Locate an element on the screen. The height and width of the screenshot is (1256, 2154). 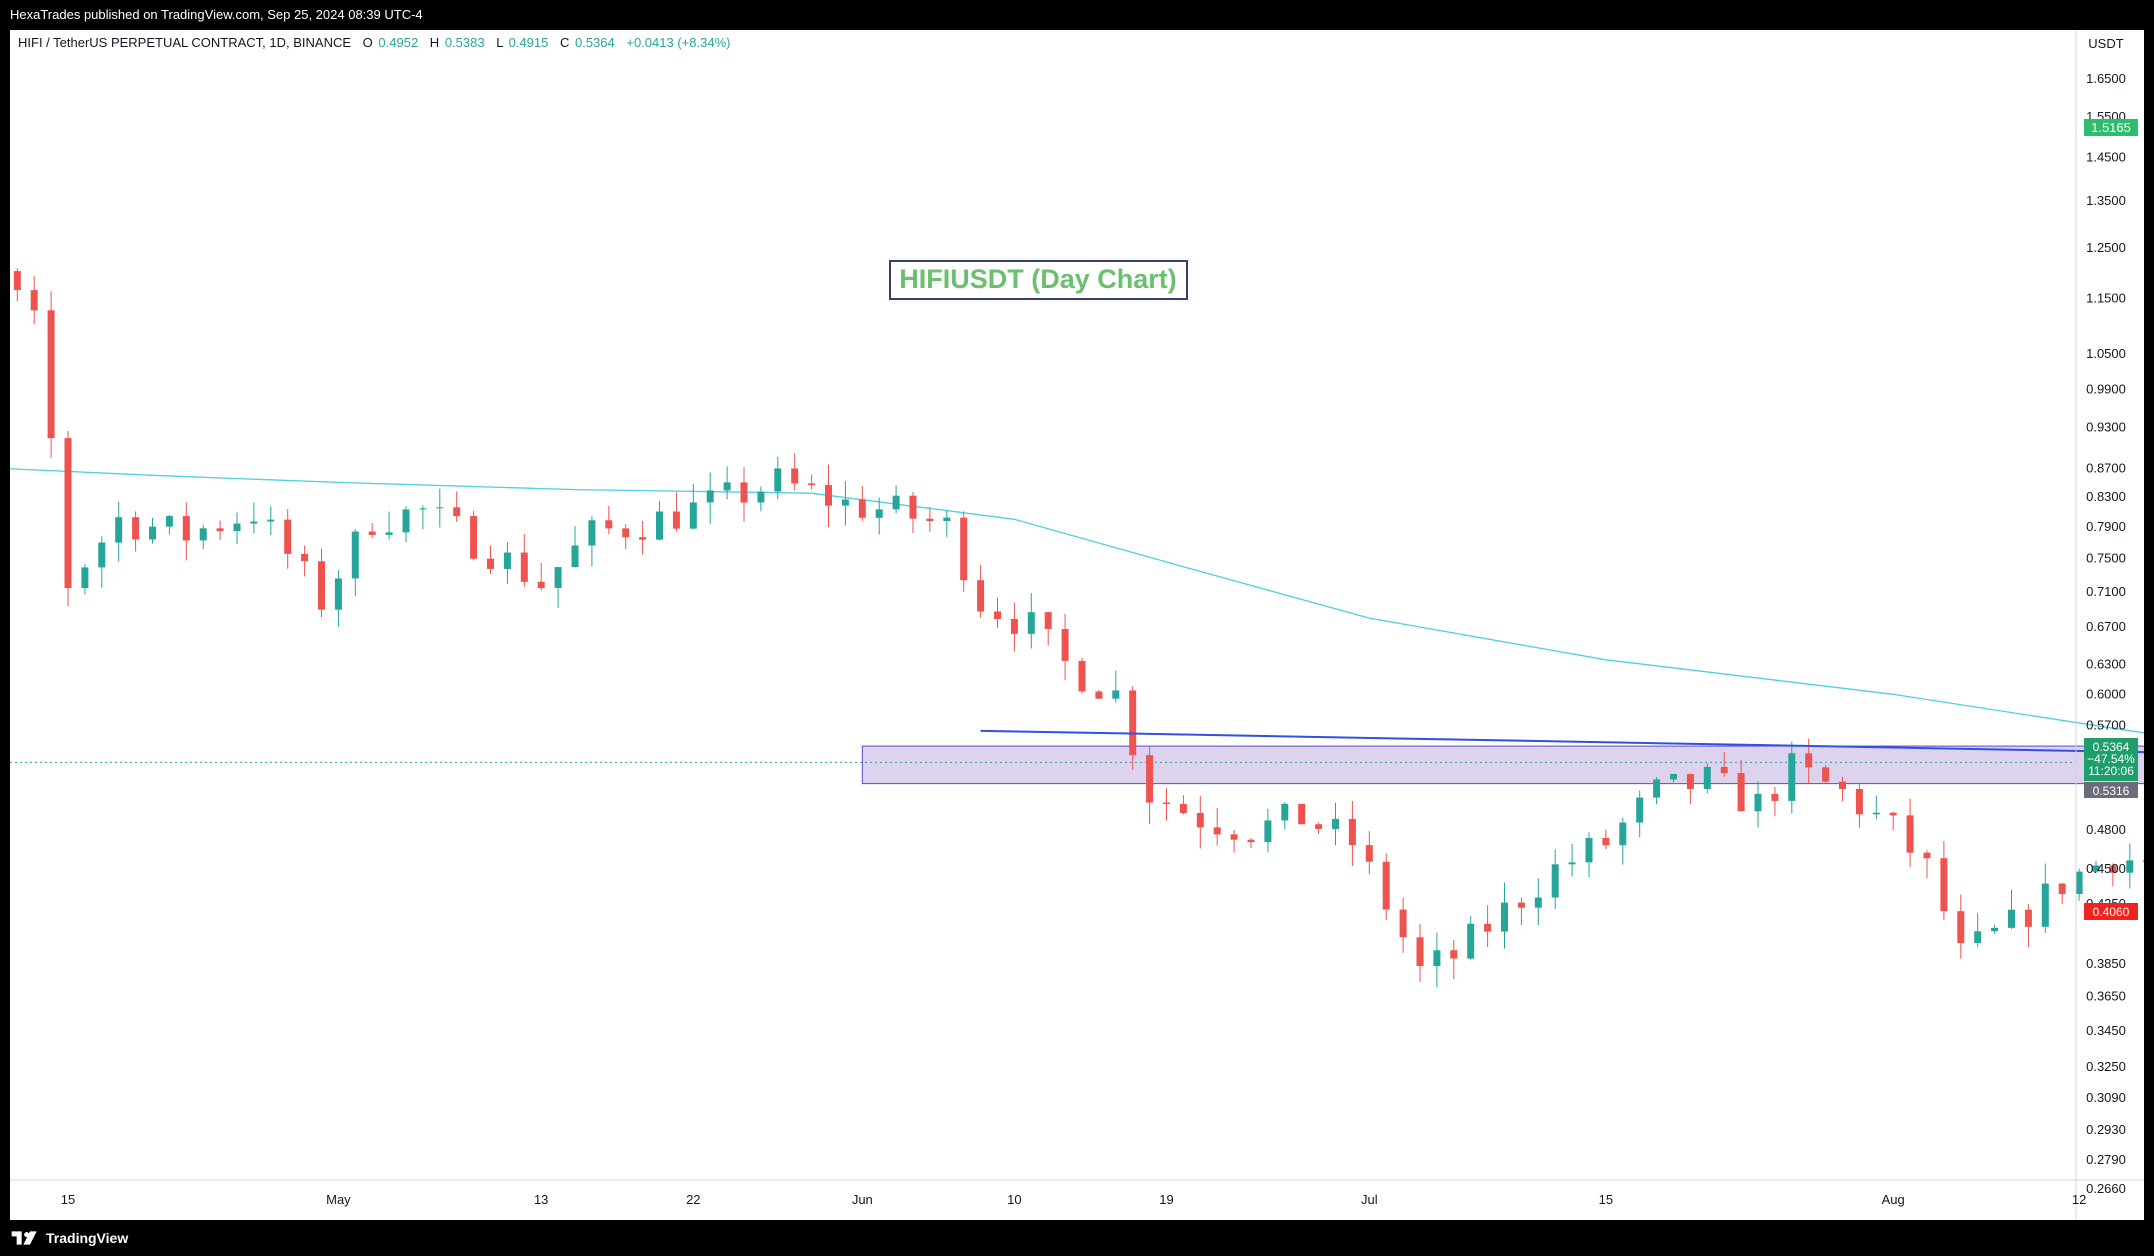
price-tick-label: 0.4800 is located at coordinates (2106, 829).